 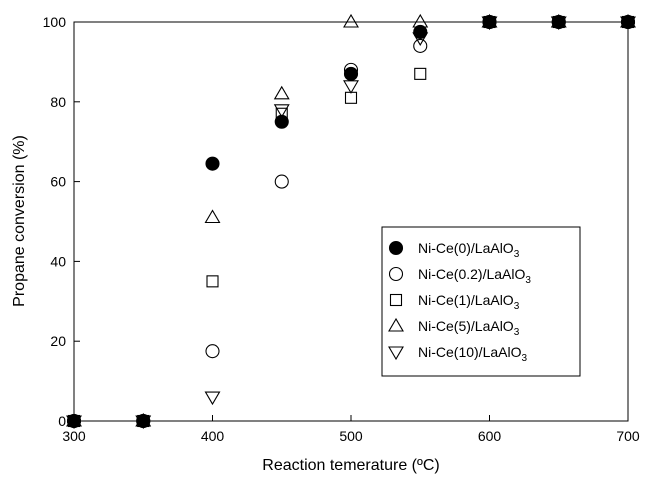 I want to click on legend-label-1: Ni-Ce(0.2)/LaAlO3, so click(x=474, y=276).